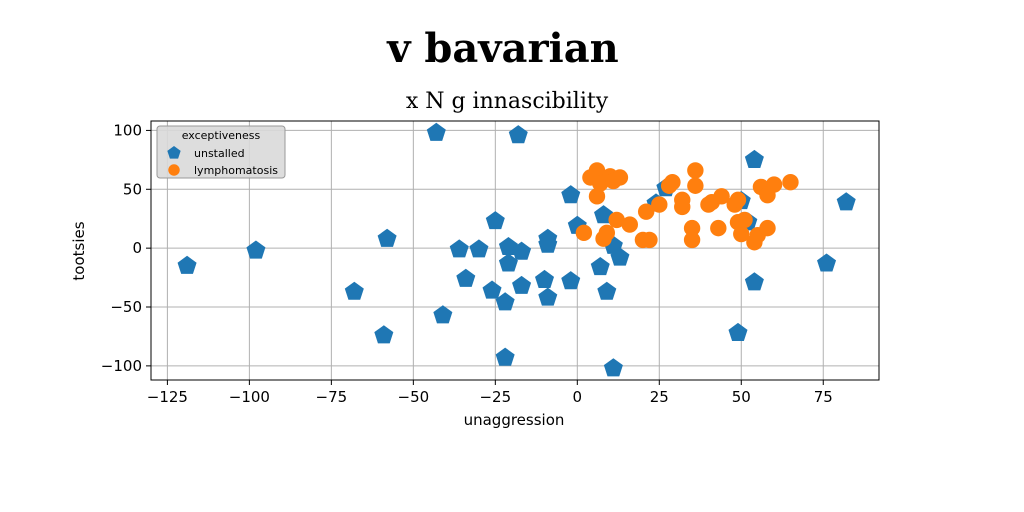 Image resolution: width=1024 pixels, height=512 pixels. I want to click on x-tick-label: −125, so click(167, 397).